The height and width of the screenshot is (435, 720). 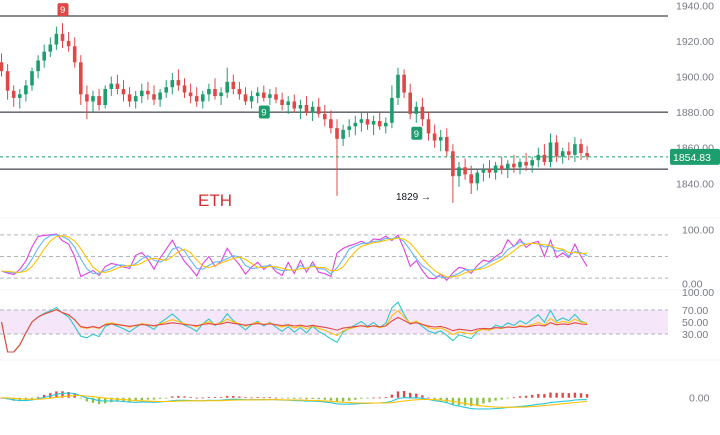 What do you see at coordinates (695, 78) in the screenshot?
I see `price-tick-label: 1900.00` at bounding box center [695, 78].